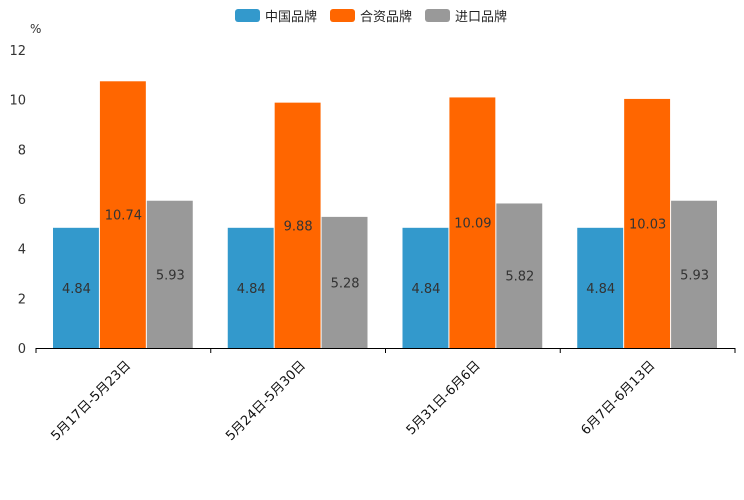  I want to click on y-tick-label: 2, so click(22, 299).